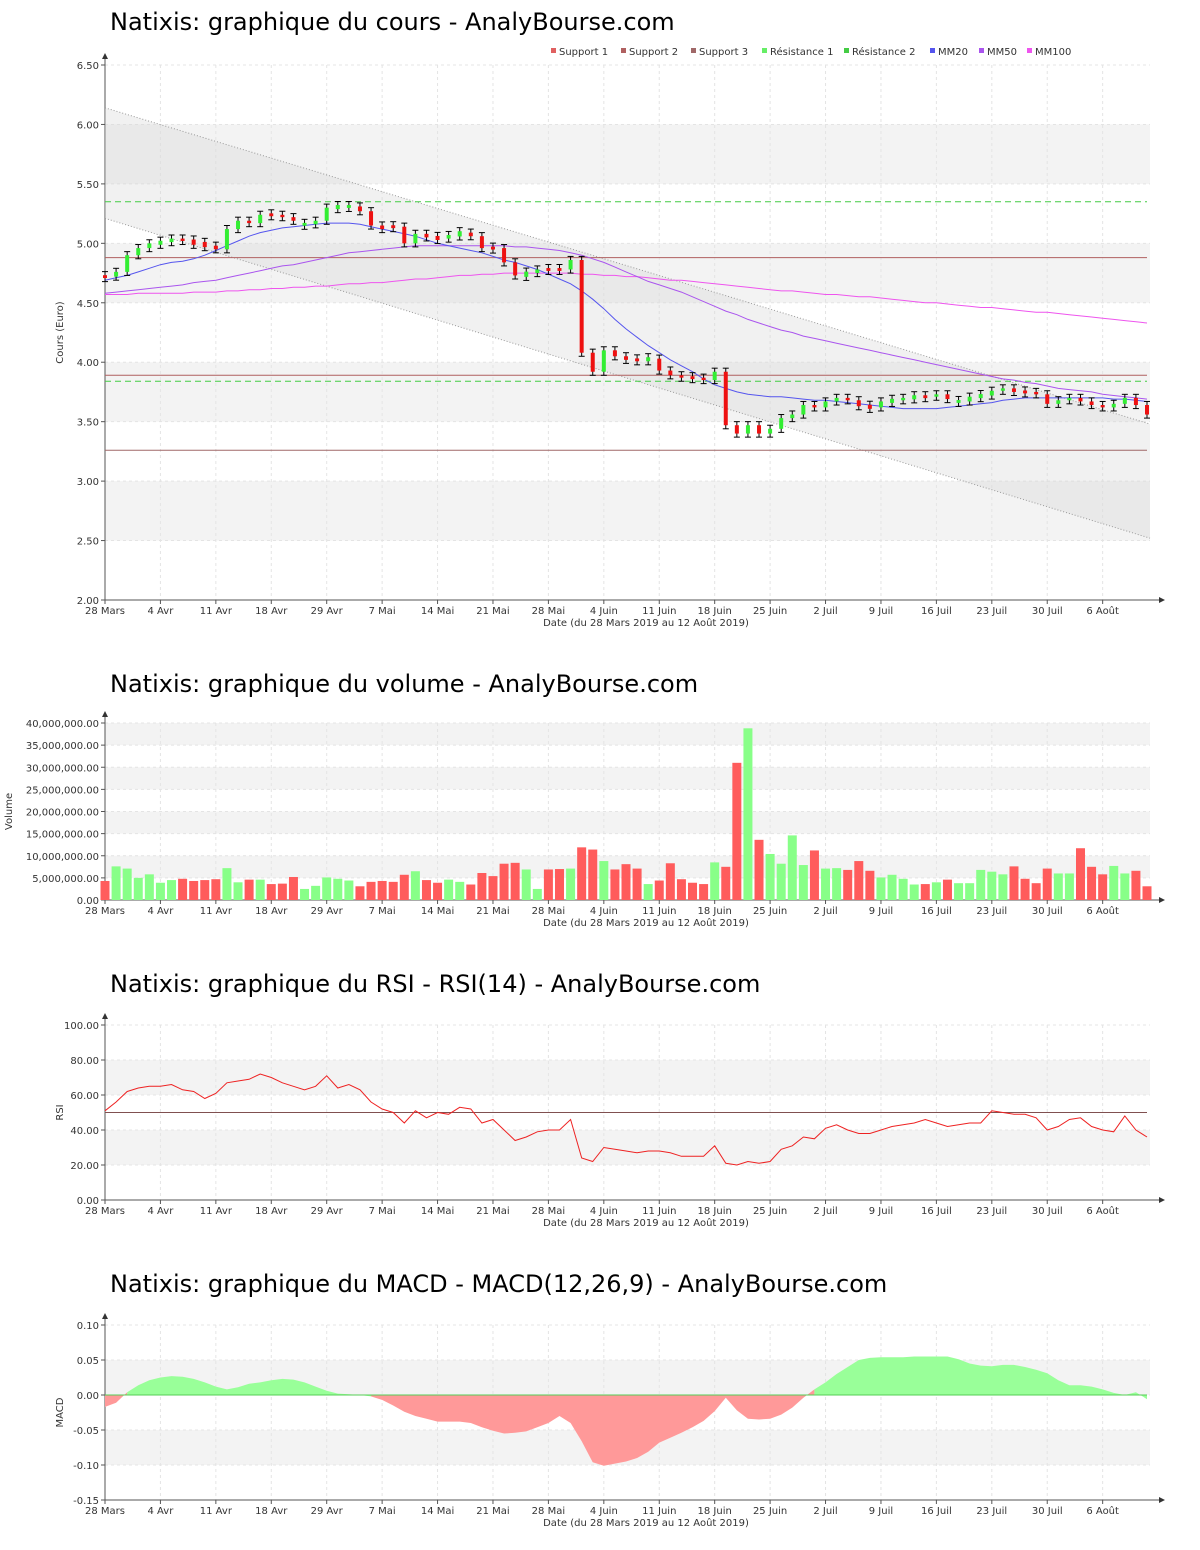 The image size is (1200, 1550). Describe the element at coordinates (723, 52) in the screenshot. I see `legend-label: Support 3` at that location.